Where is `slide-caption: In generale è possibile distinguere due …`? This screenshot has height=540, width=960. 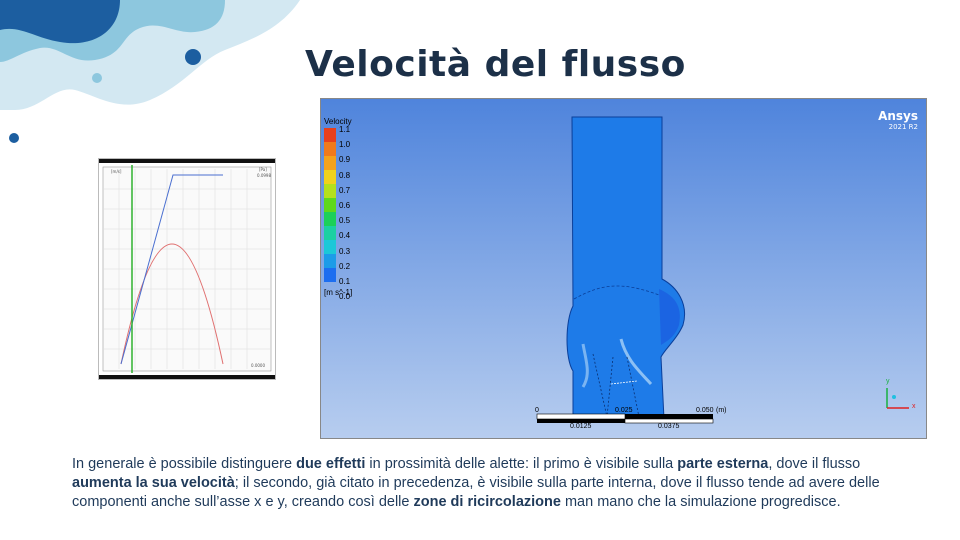
slide-caption: In generale è possibile distinguere due … is located at coordinates (476, 483).